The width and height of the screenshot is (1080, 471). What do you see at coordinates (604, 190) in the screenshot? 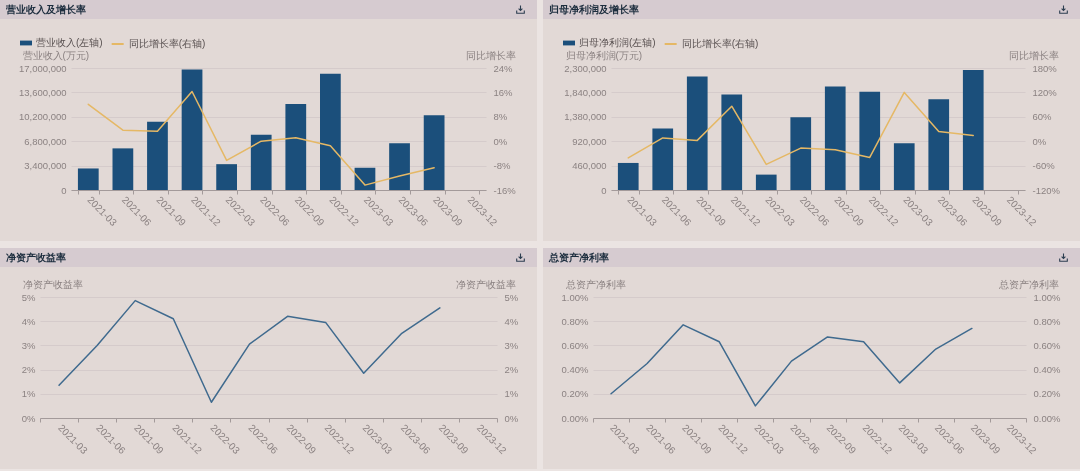
I see `y-tick-label: 0` at bounding box center [604, 190].